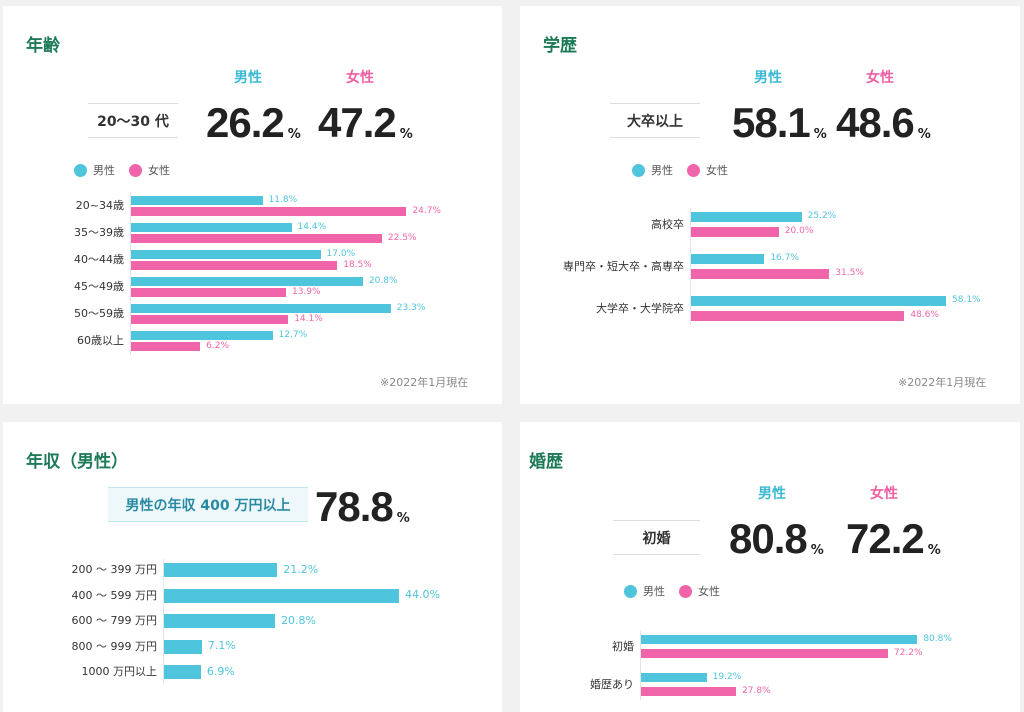 The image size is (1024, 712). I want to click on highlight-label: 初婚, so click(656, 537).